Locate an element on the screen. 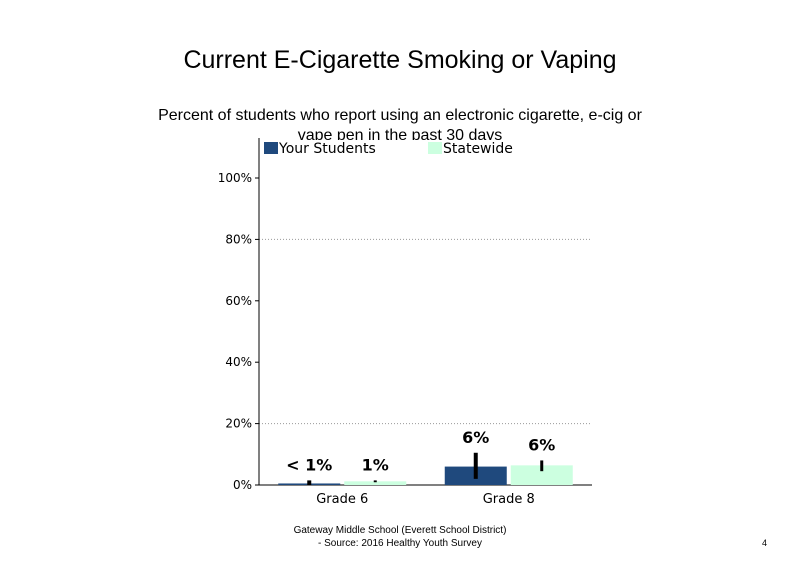 The width and height of the screenshot is (800, 568). legend-item-your-students: Your Students is located at coordinates (320, 149).